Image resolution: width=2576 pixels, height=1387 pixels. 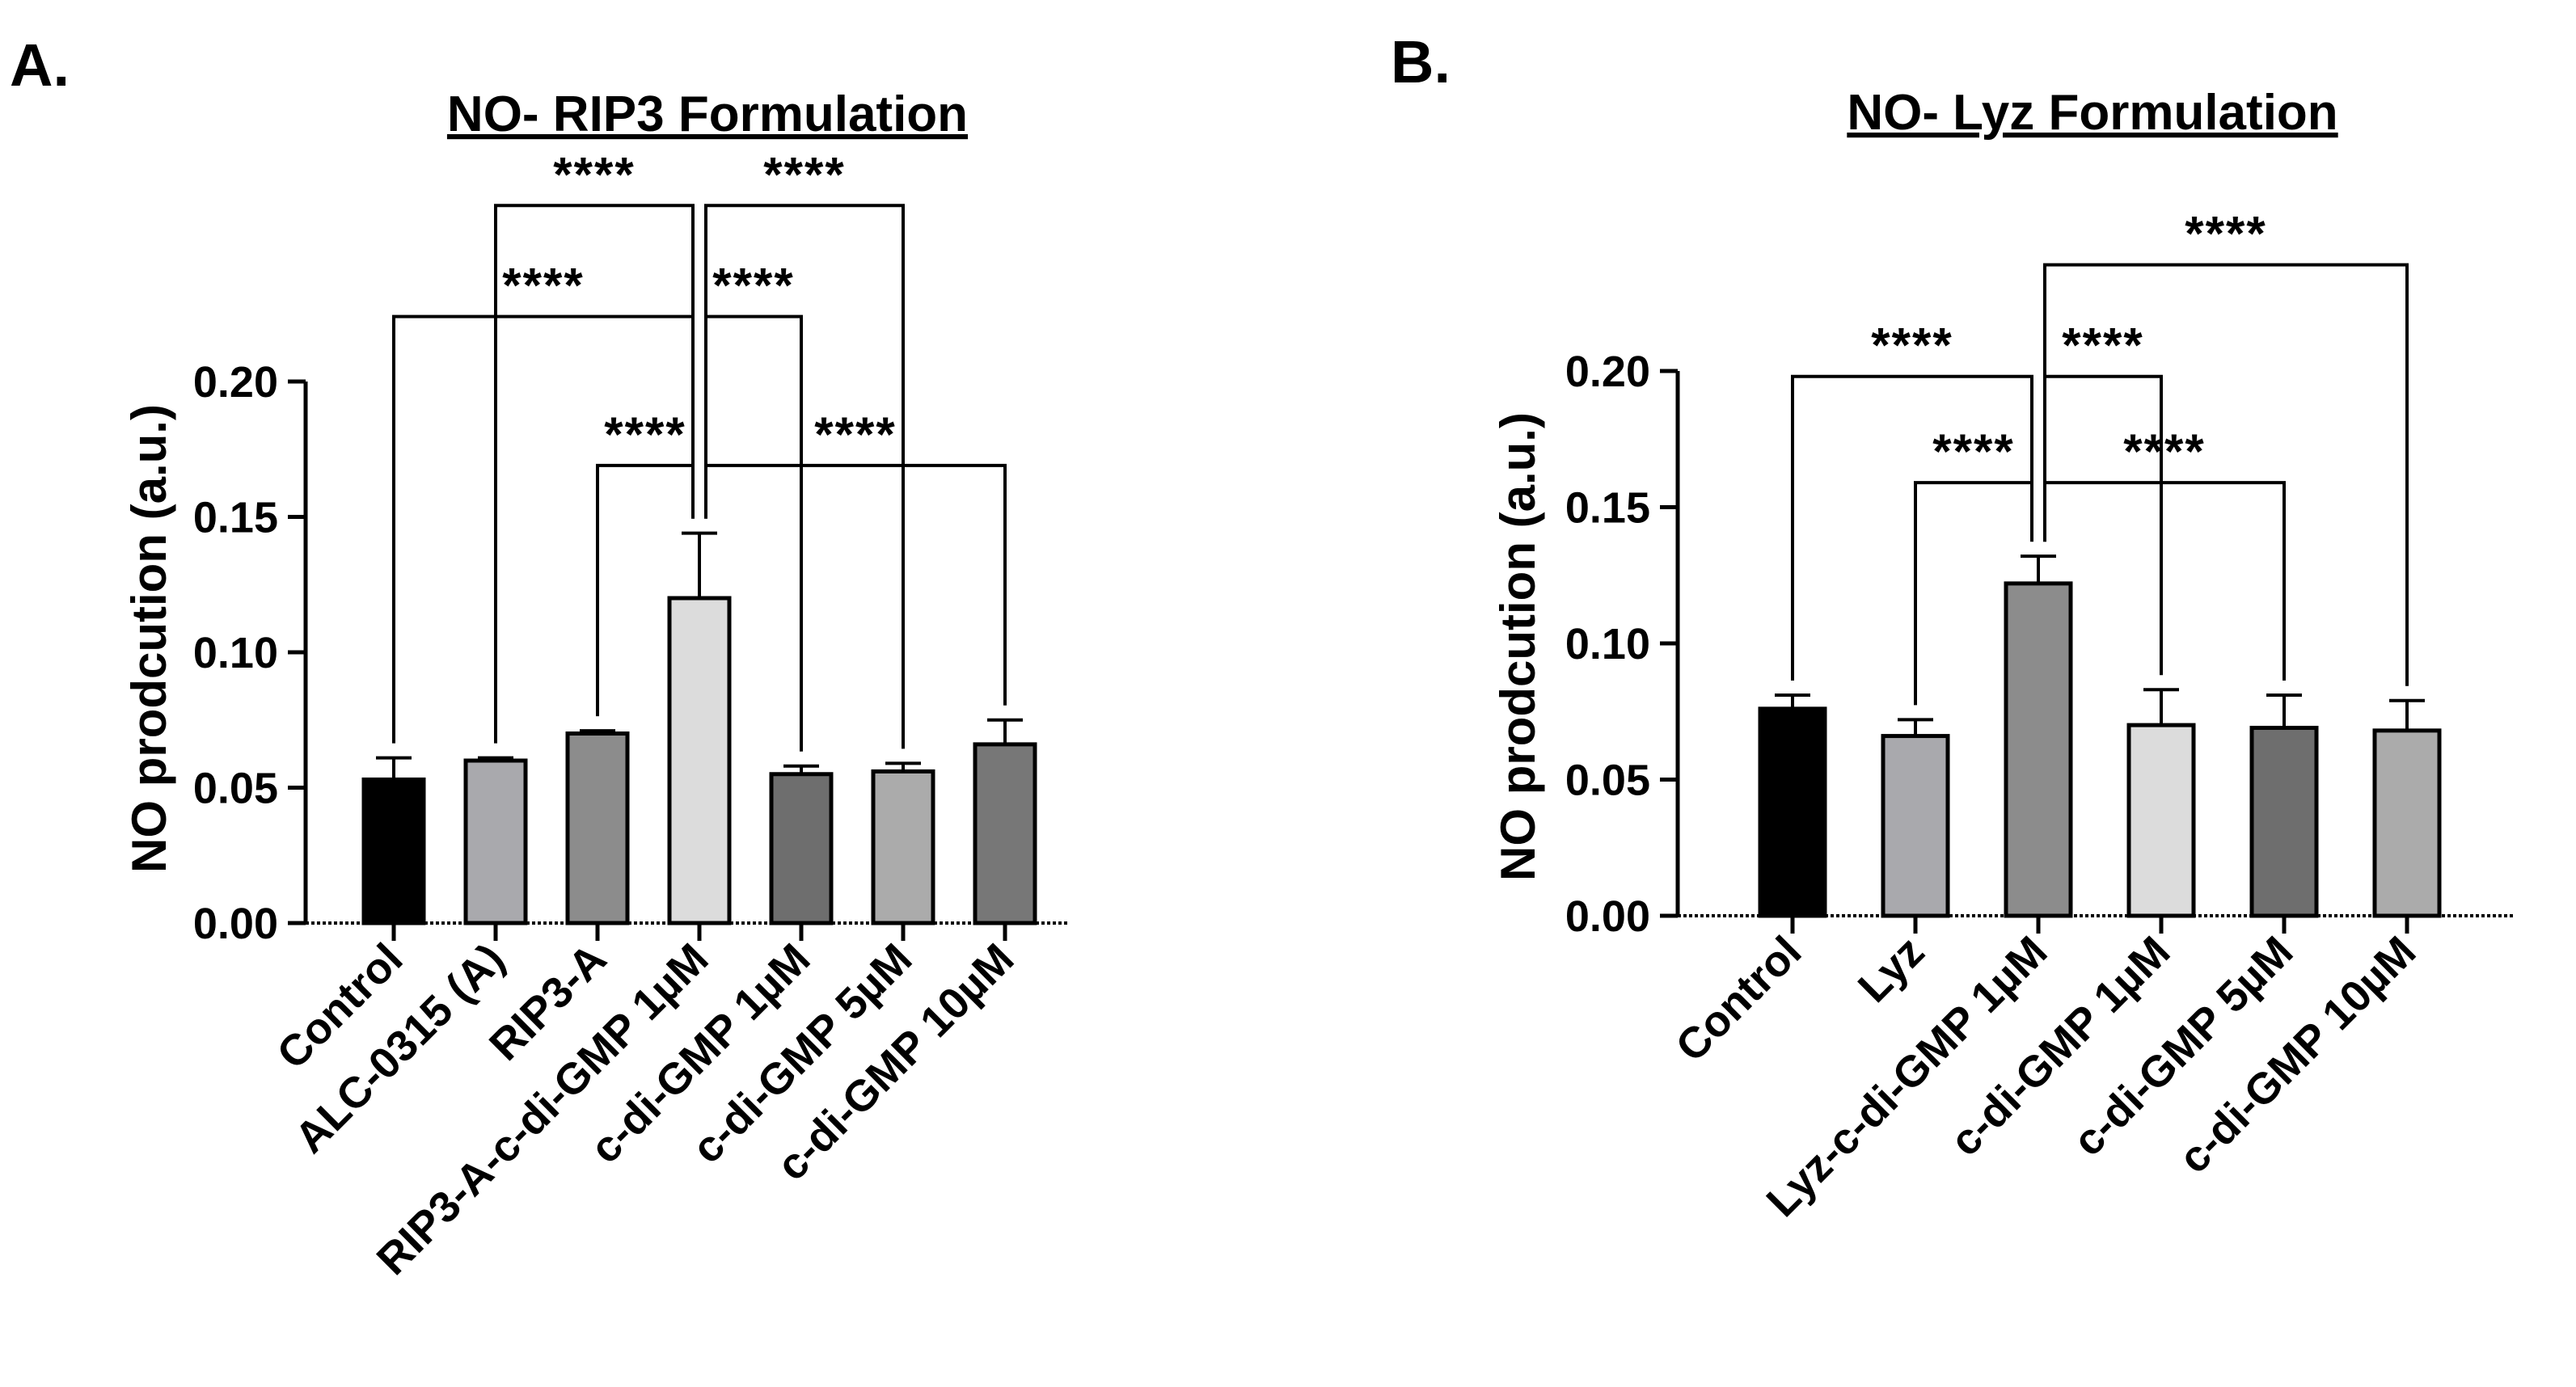 I want to click on panel-b-category-label: Lyz, so click(x=1891, y=969).